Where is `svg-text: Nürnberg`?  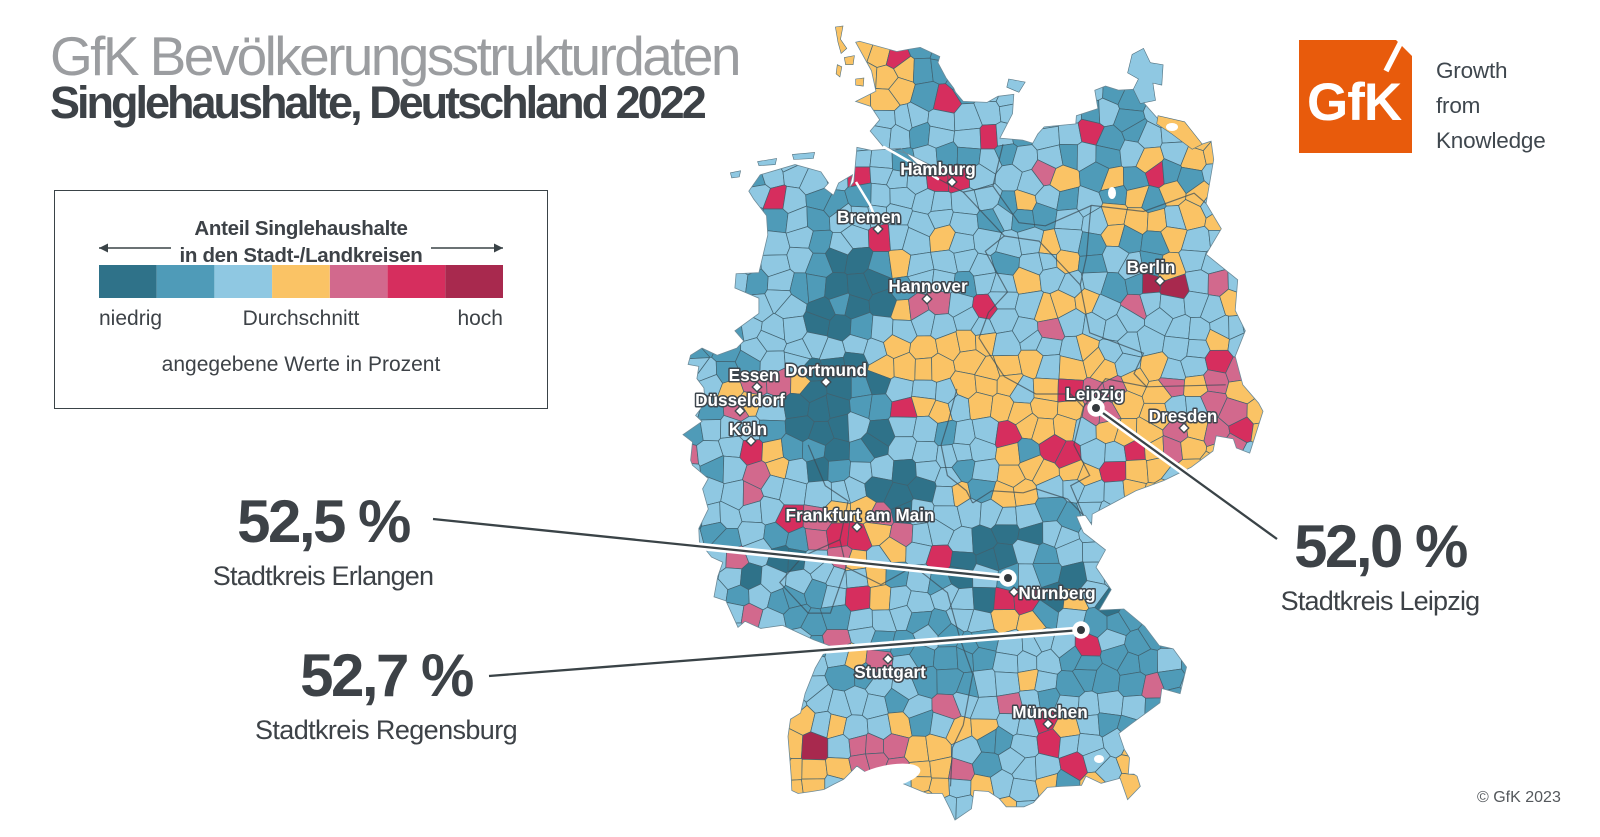 svg-text: Nürnberg is located at coordinates (1056, 593).